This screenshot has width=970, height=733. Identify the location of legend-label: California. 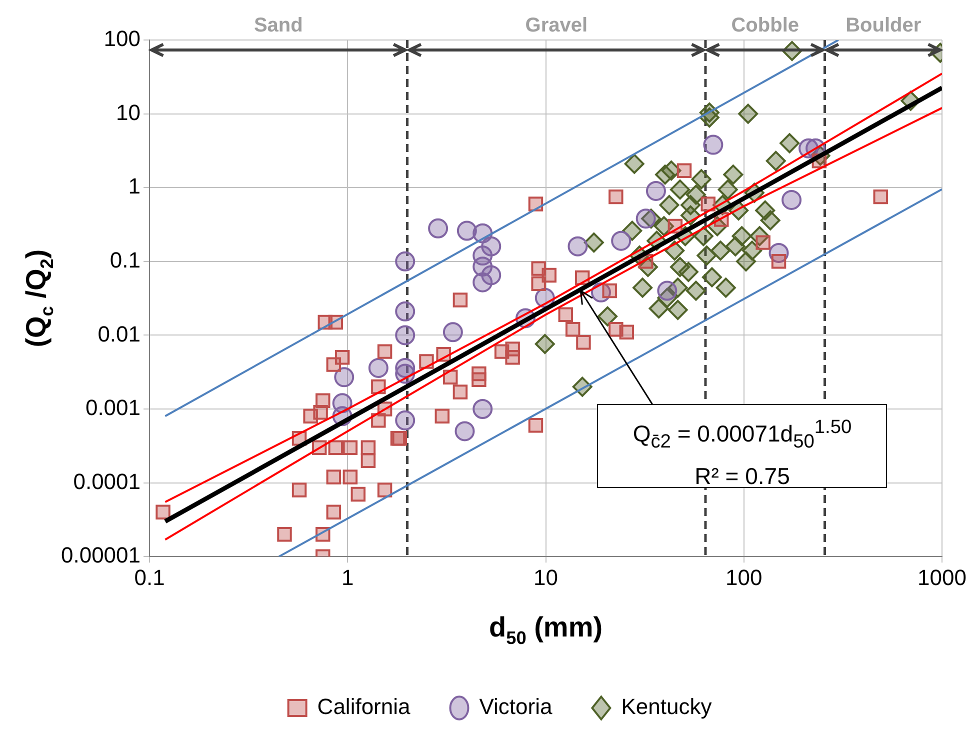
(364, 707).